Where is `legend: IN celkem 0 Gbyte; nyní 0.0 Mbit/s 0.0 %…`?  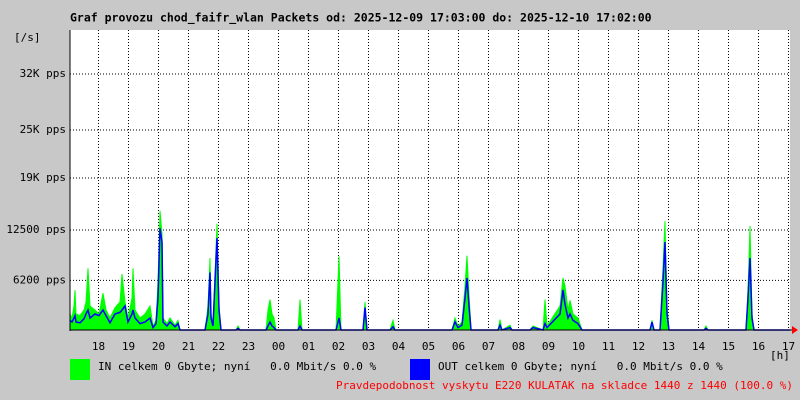
legend: IN celkem 0 Gbyte; nyní 0.0 Mbit/s 0.0 %… is located at coordinates (396, 369).